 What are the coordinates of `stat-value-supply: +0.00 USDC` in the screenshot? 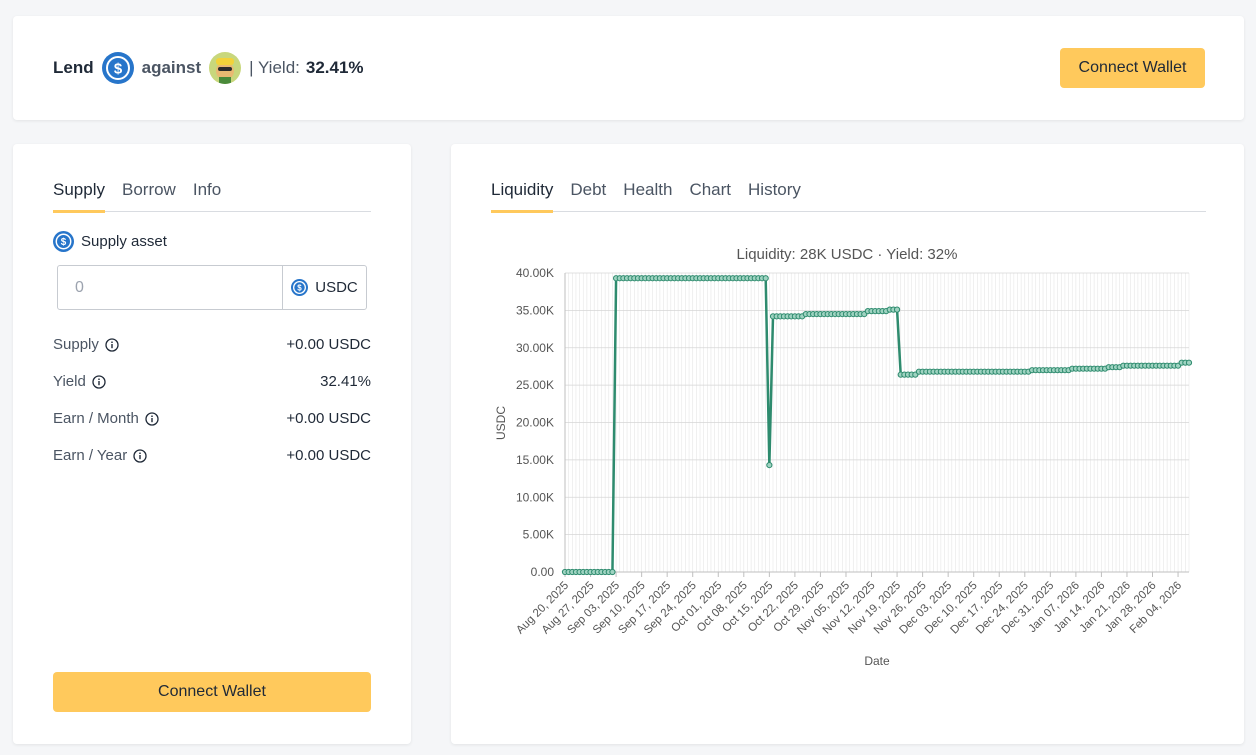 It's located at (328, 344).